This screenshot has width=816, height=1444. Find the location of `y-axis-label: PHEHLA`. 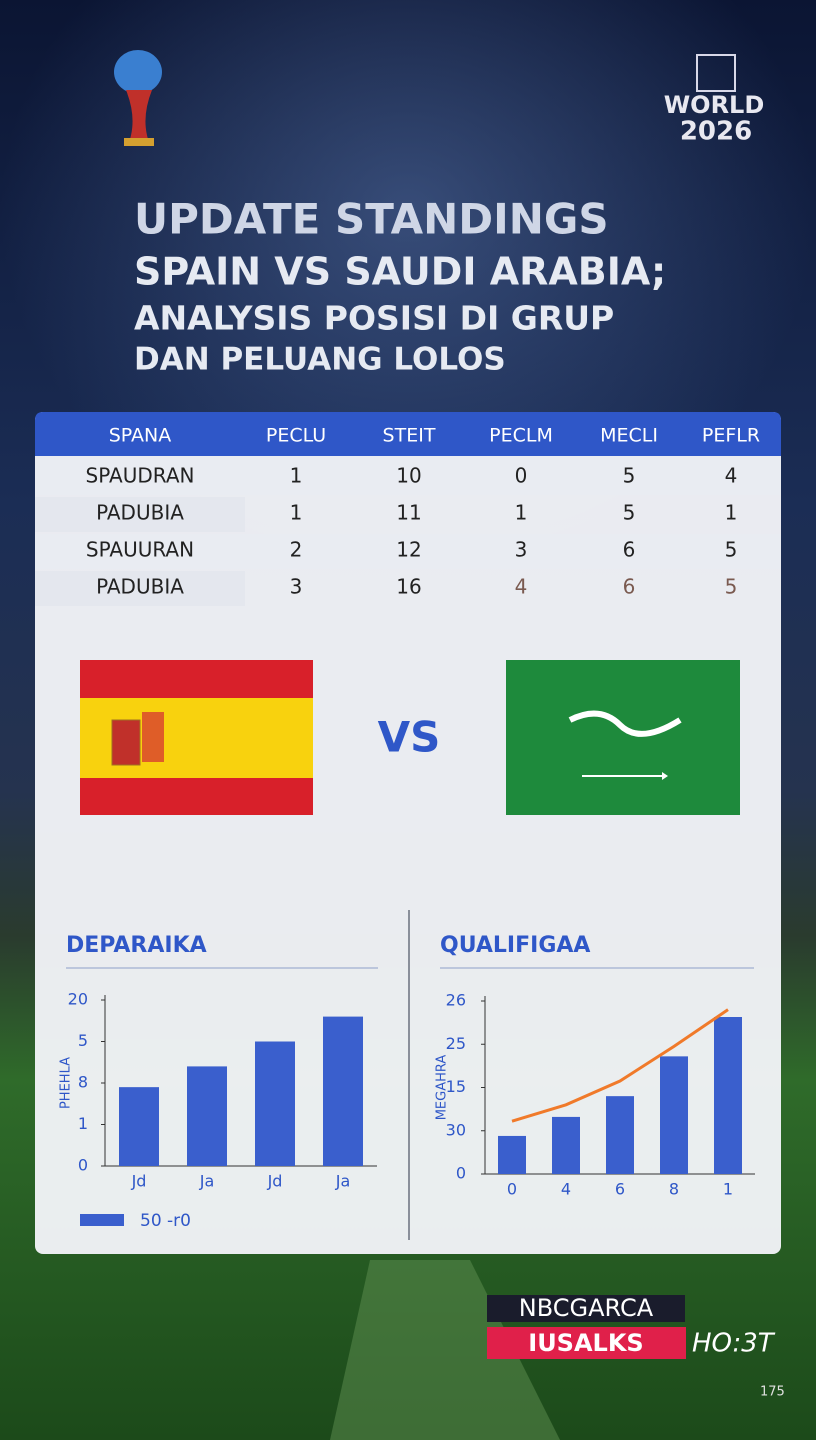

y-axis-label: PHEHLA is located at coordinates (66, 1083).